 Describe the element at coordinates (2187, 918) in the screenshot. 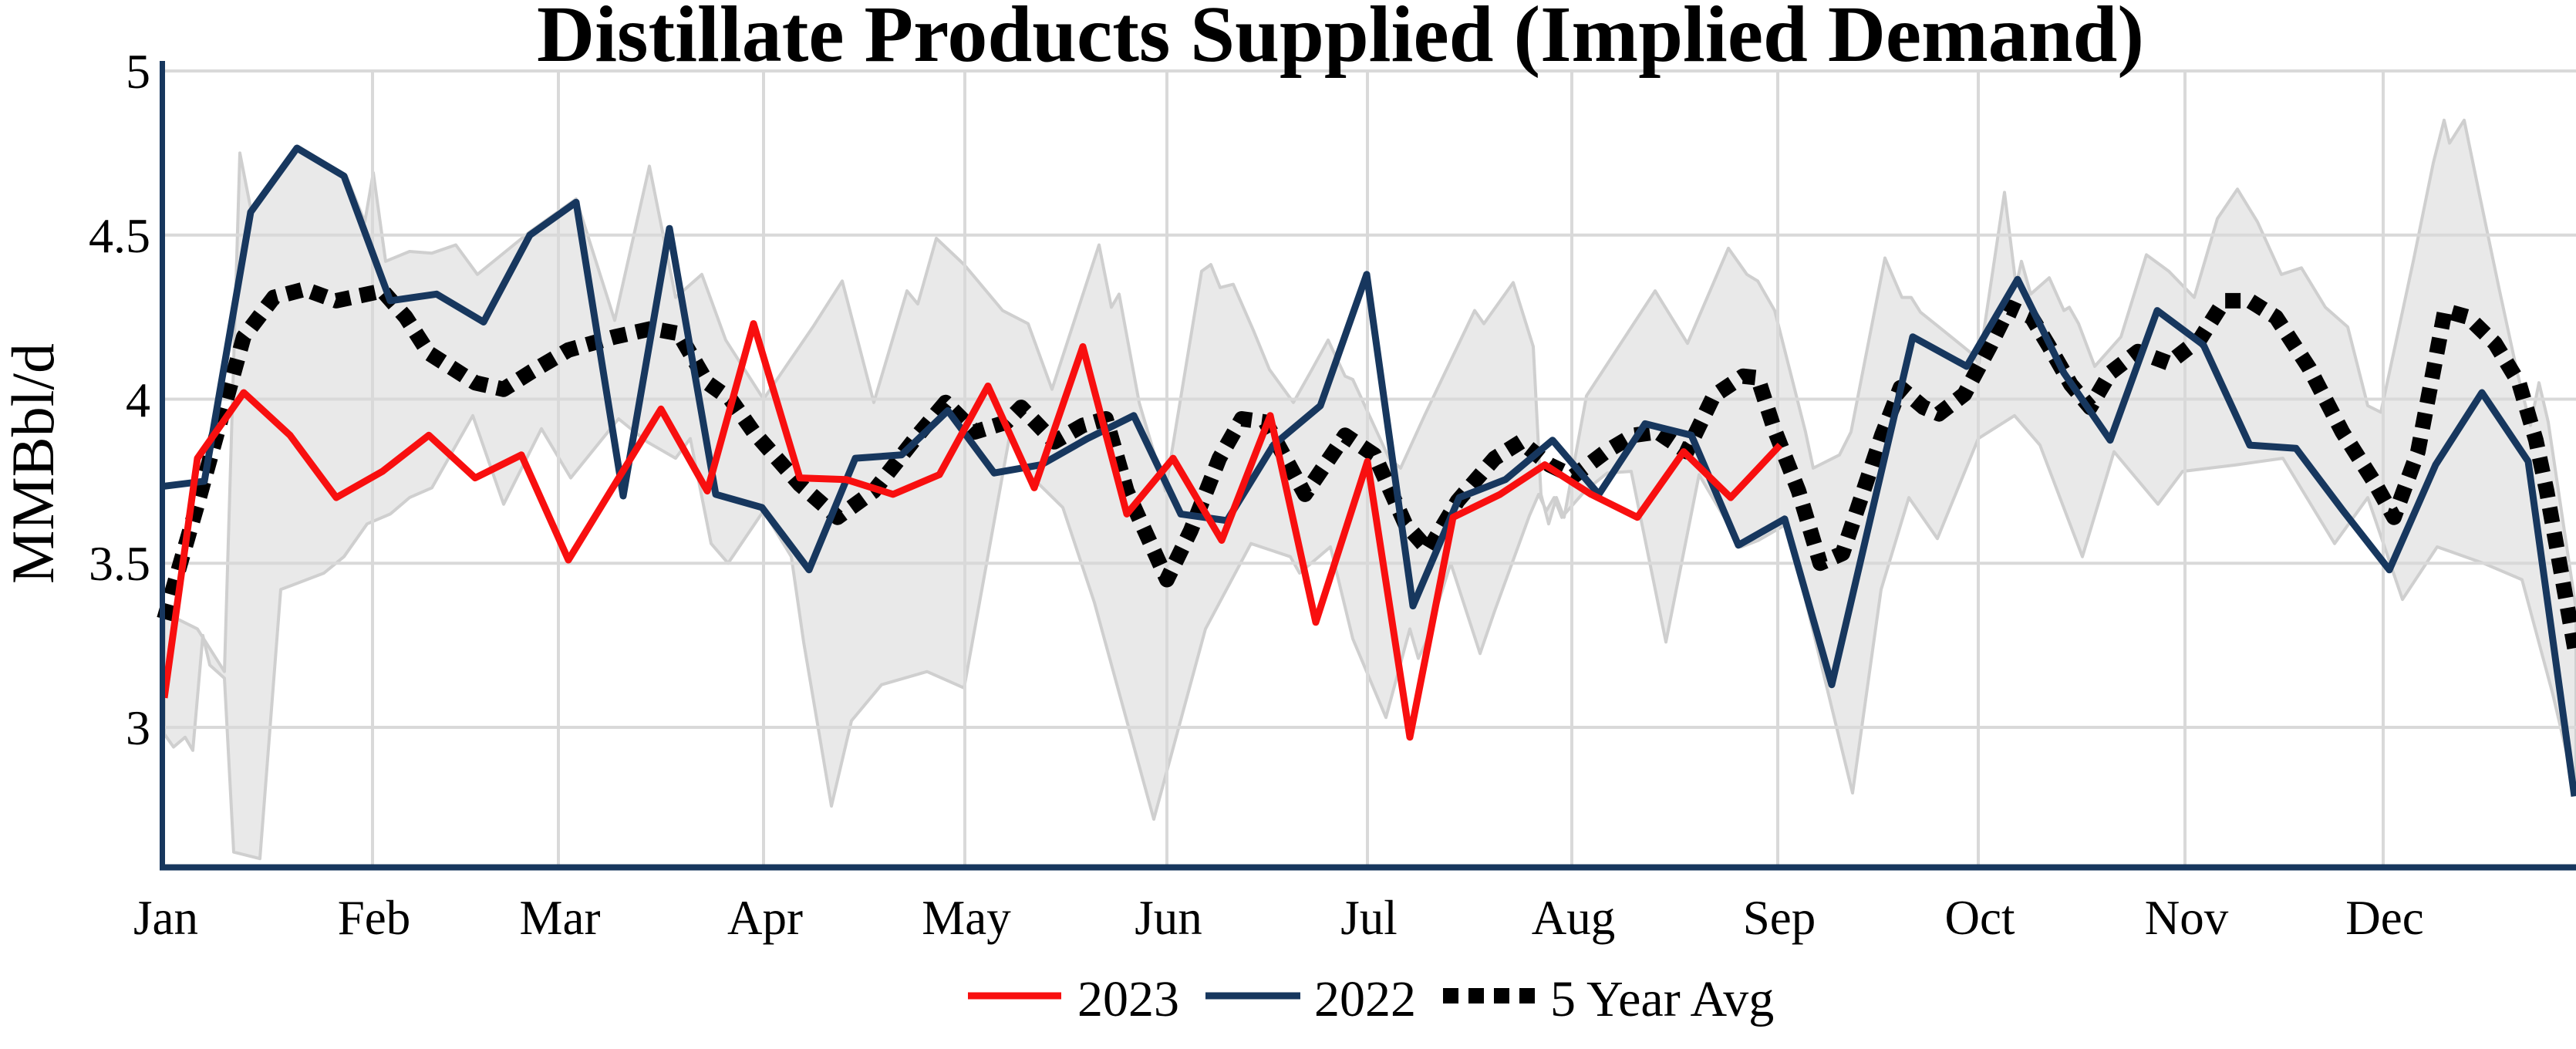

I see `svg-text: Nov` at that location.